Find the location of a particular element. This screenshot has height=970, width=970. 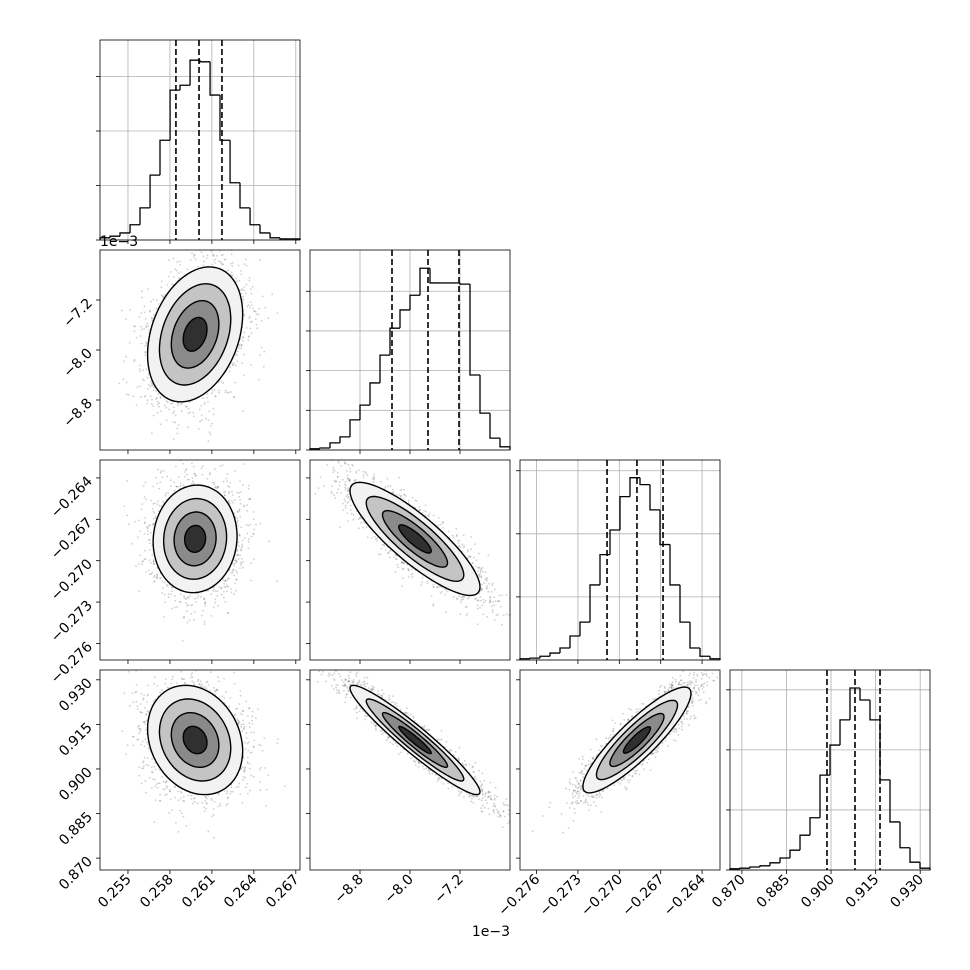

x-tick-label: −0.267 is located at coordinates (644, 896).